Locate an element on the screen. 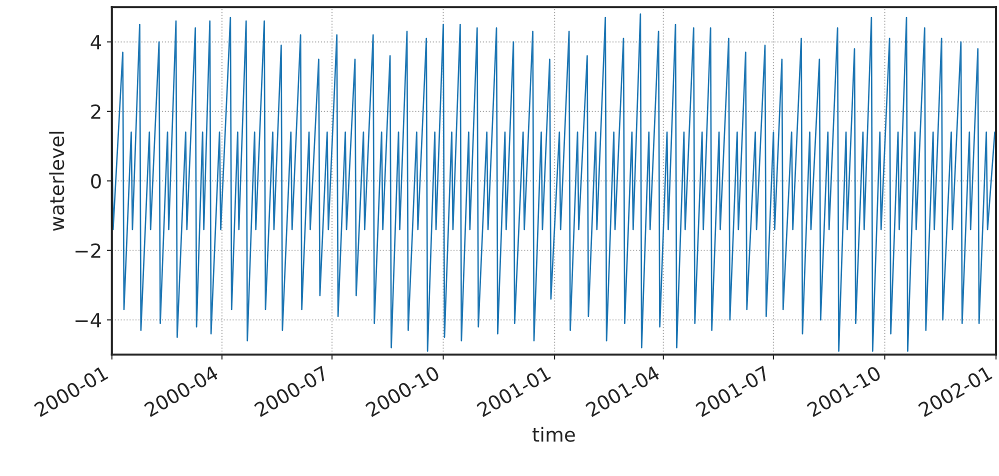 This screenshot has width=999, height=476. y-tick-label: 0 is located at coordinates (96, 181).